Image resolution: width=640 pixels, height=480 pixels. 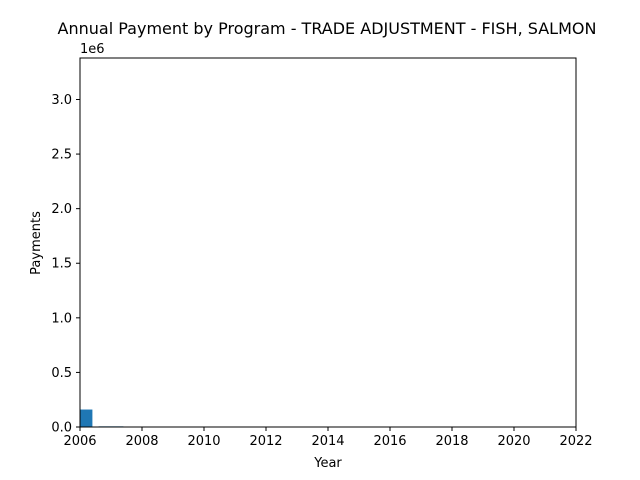 I want to click on y-tick-label: 3.0, so click(x=61, y=100).